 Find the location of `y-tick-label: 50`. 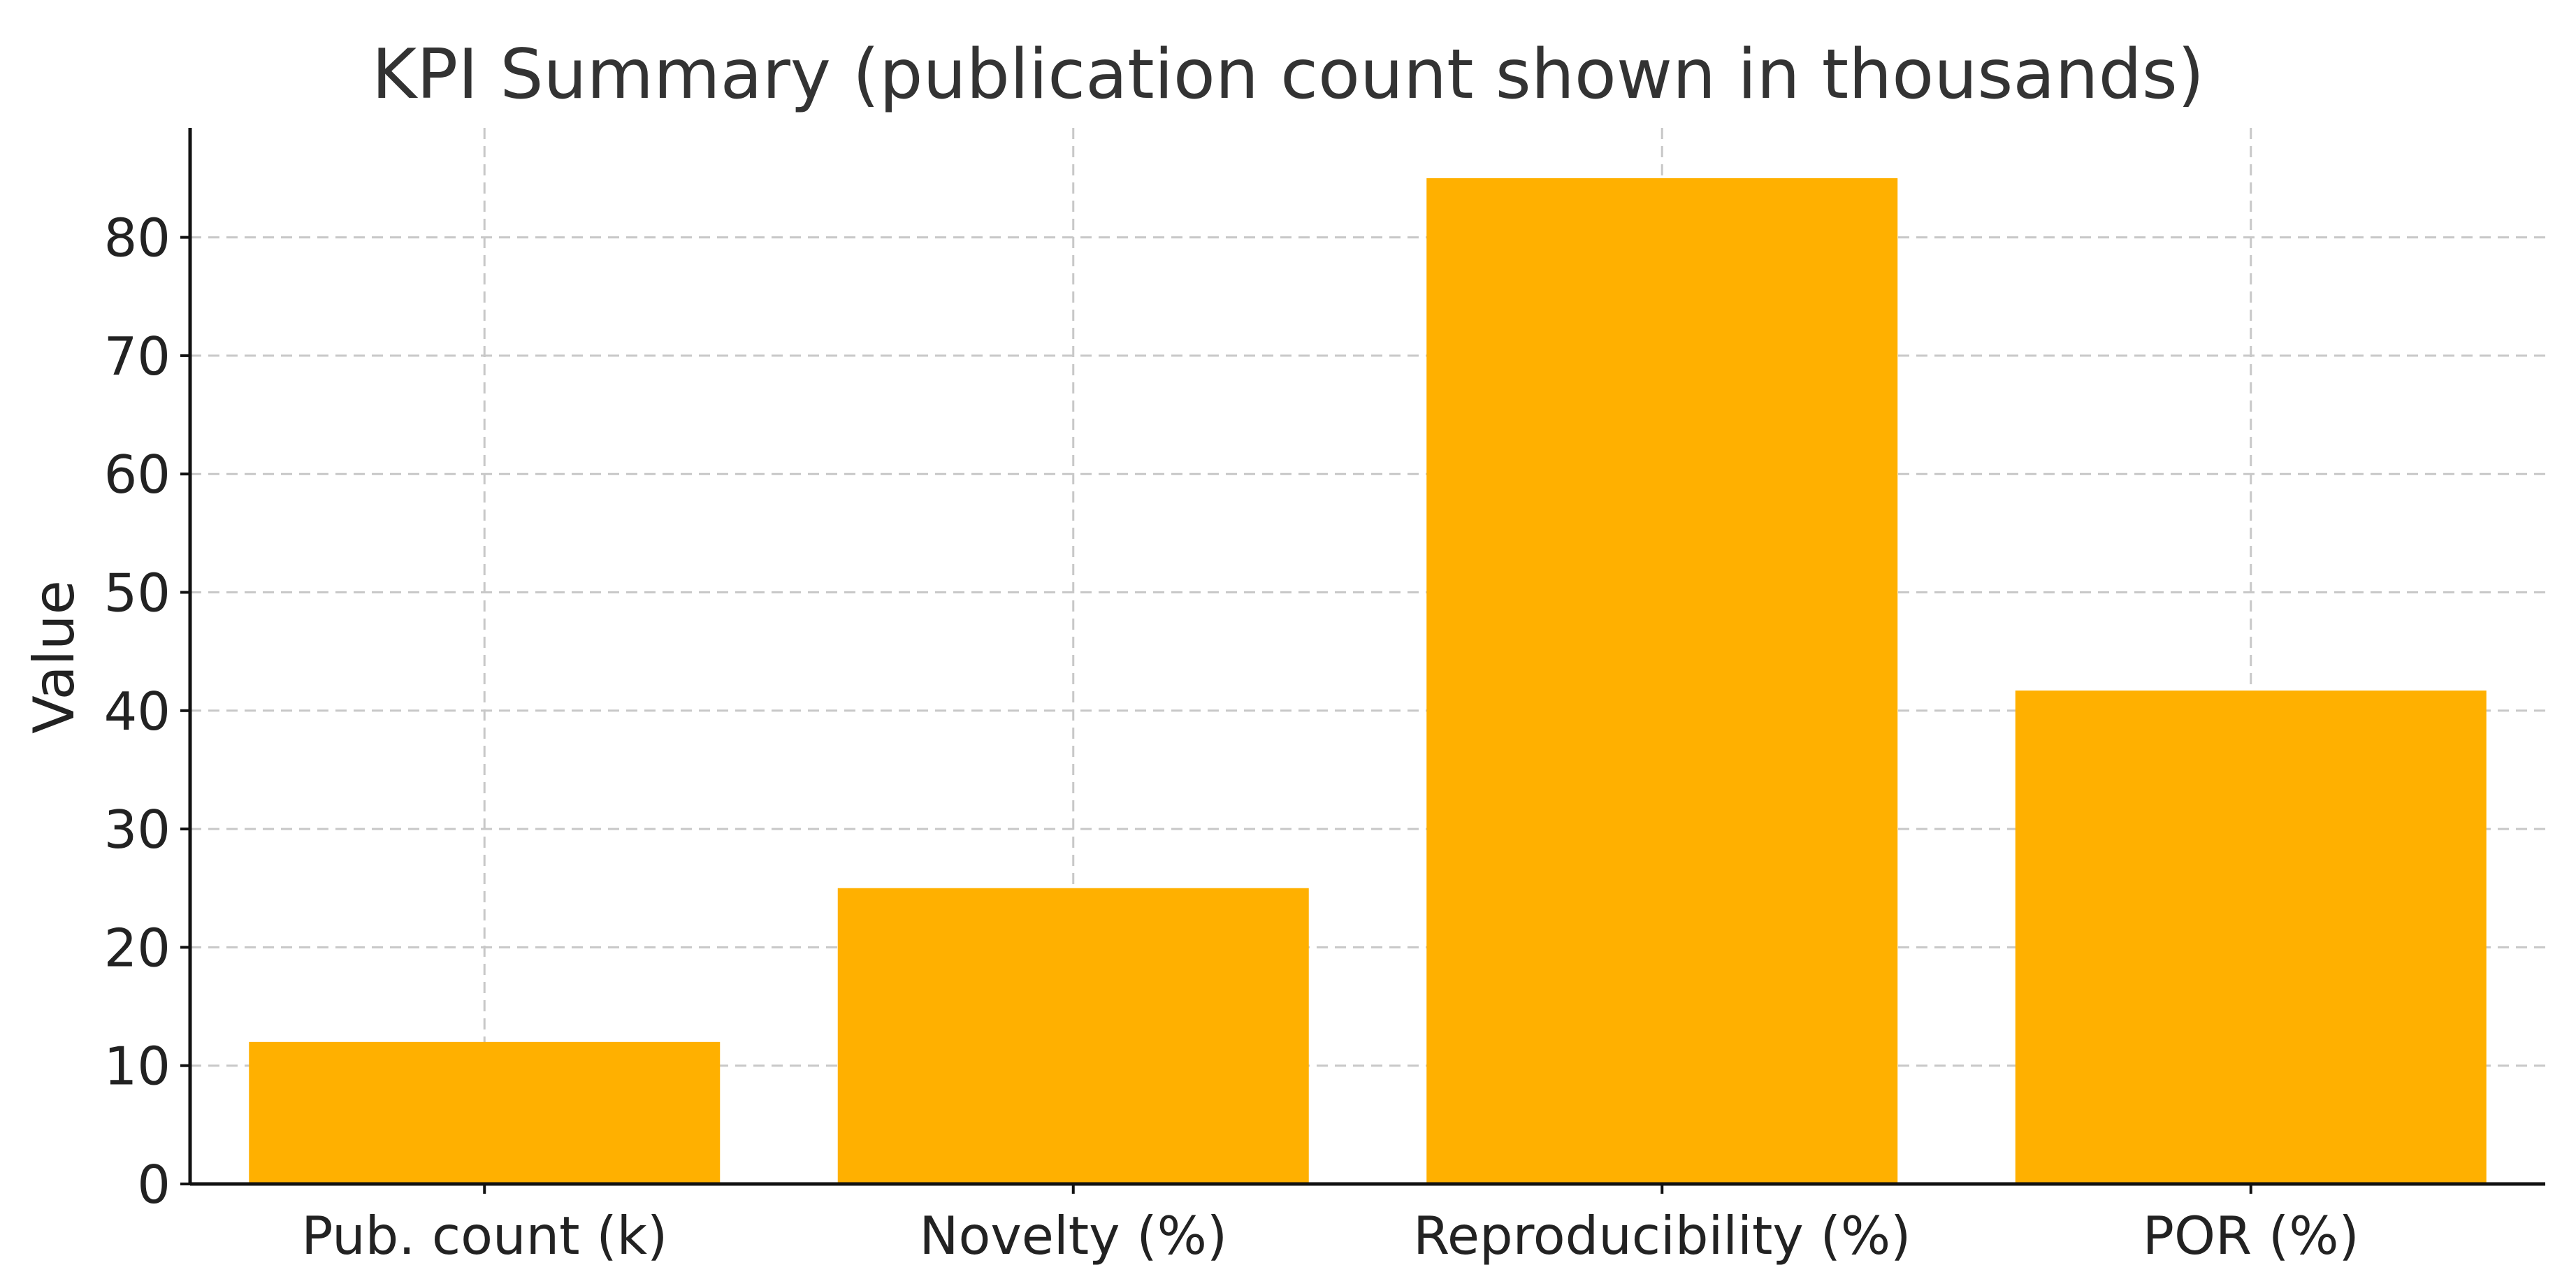

y-tick-label: 50 is located at coordinates (137, 594).